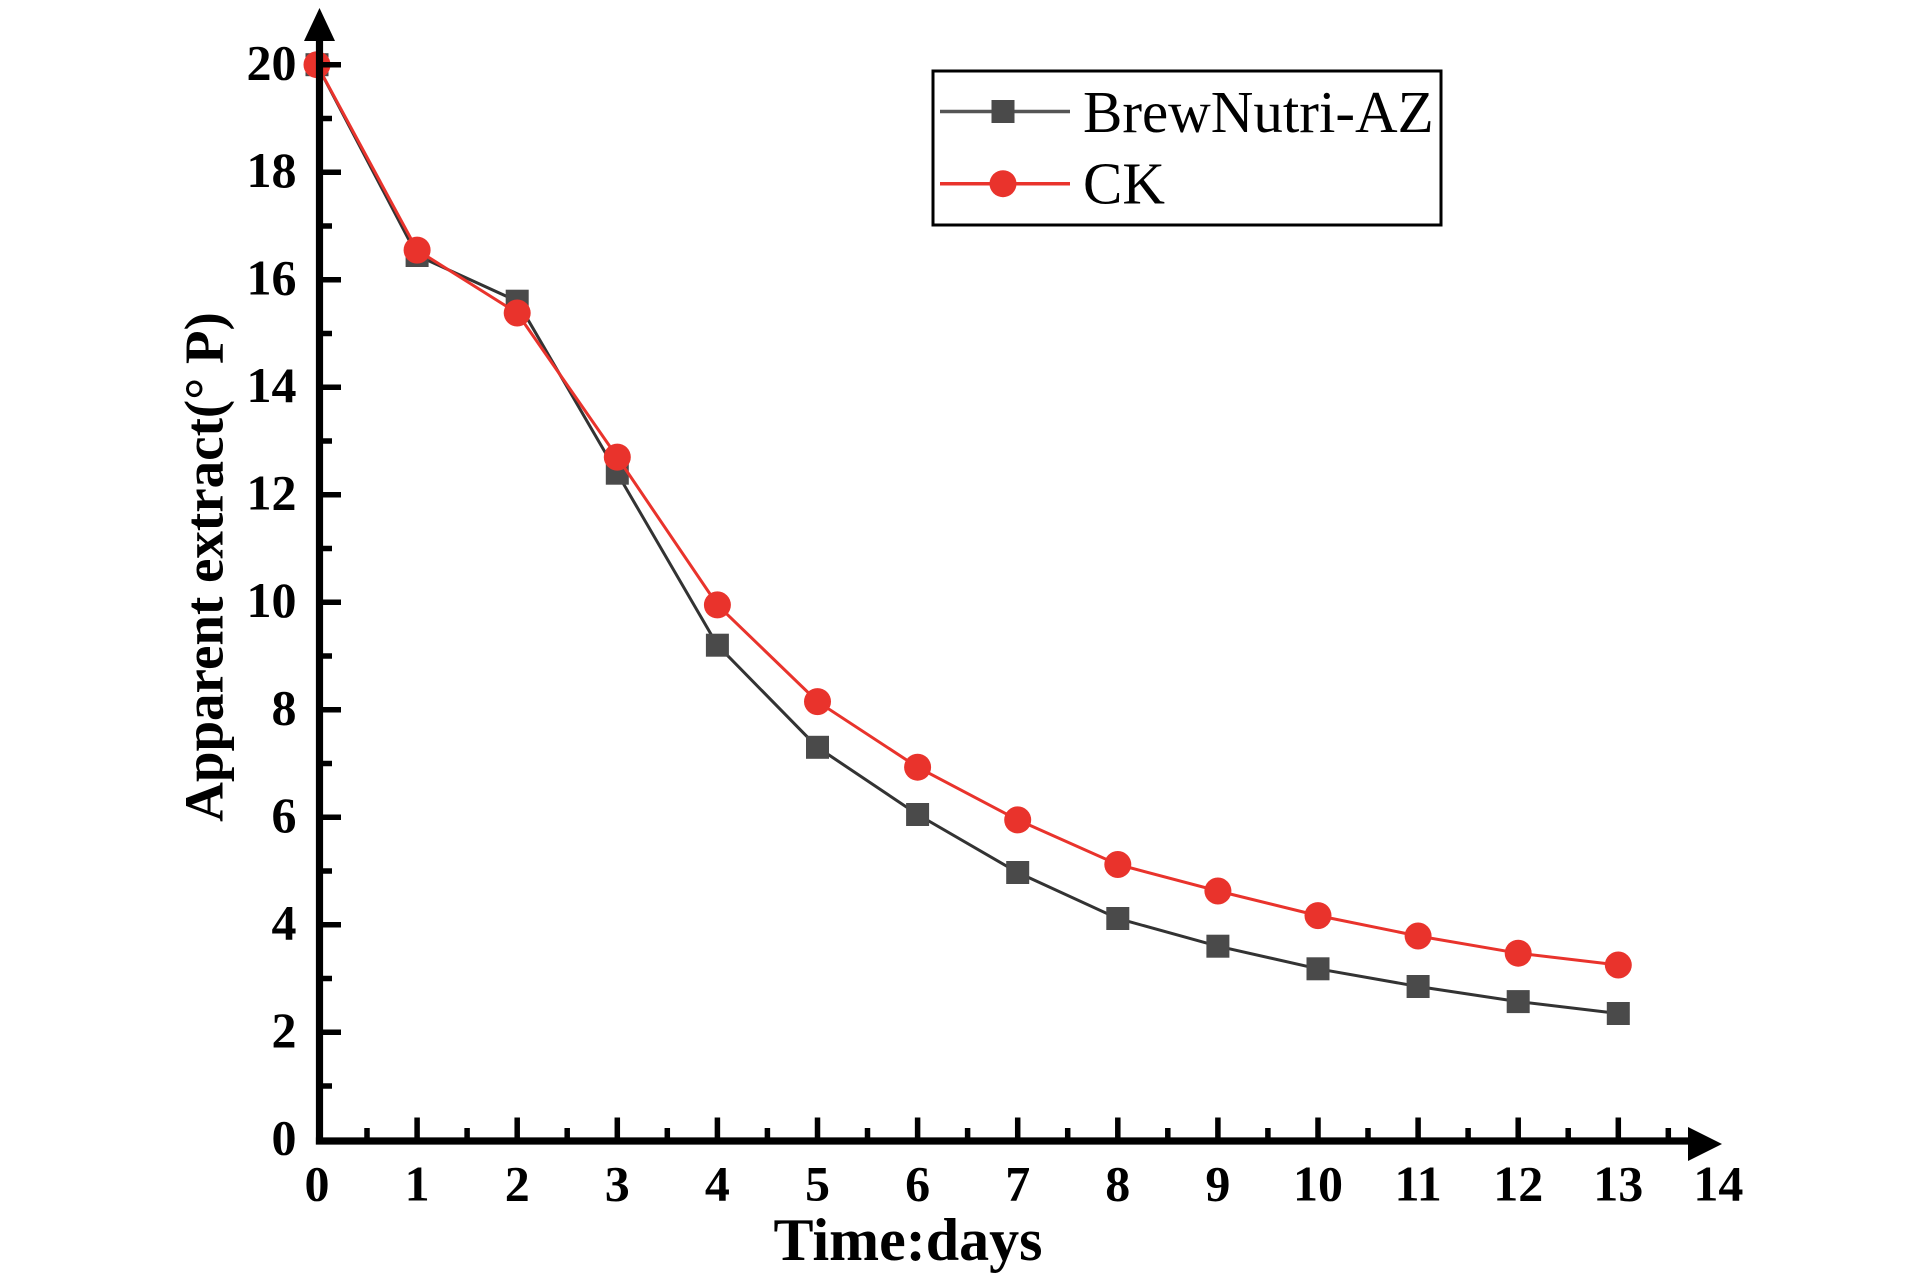  Describe the element at coordinates (1217, 1184) in the screenshot. I see `svg-text: 9` at that location.